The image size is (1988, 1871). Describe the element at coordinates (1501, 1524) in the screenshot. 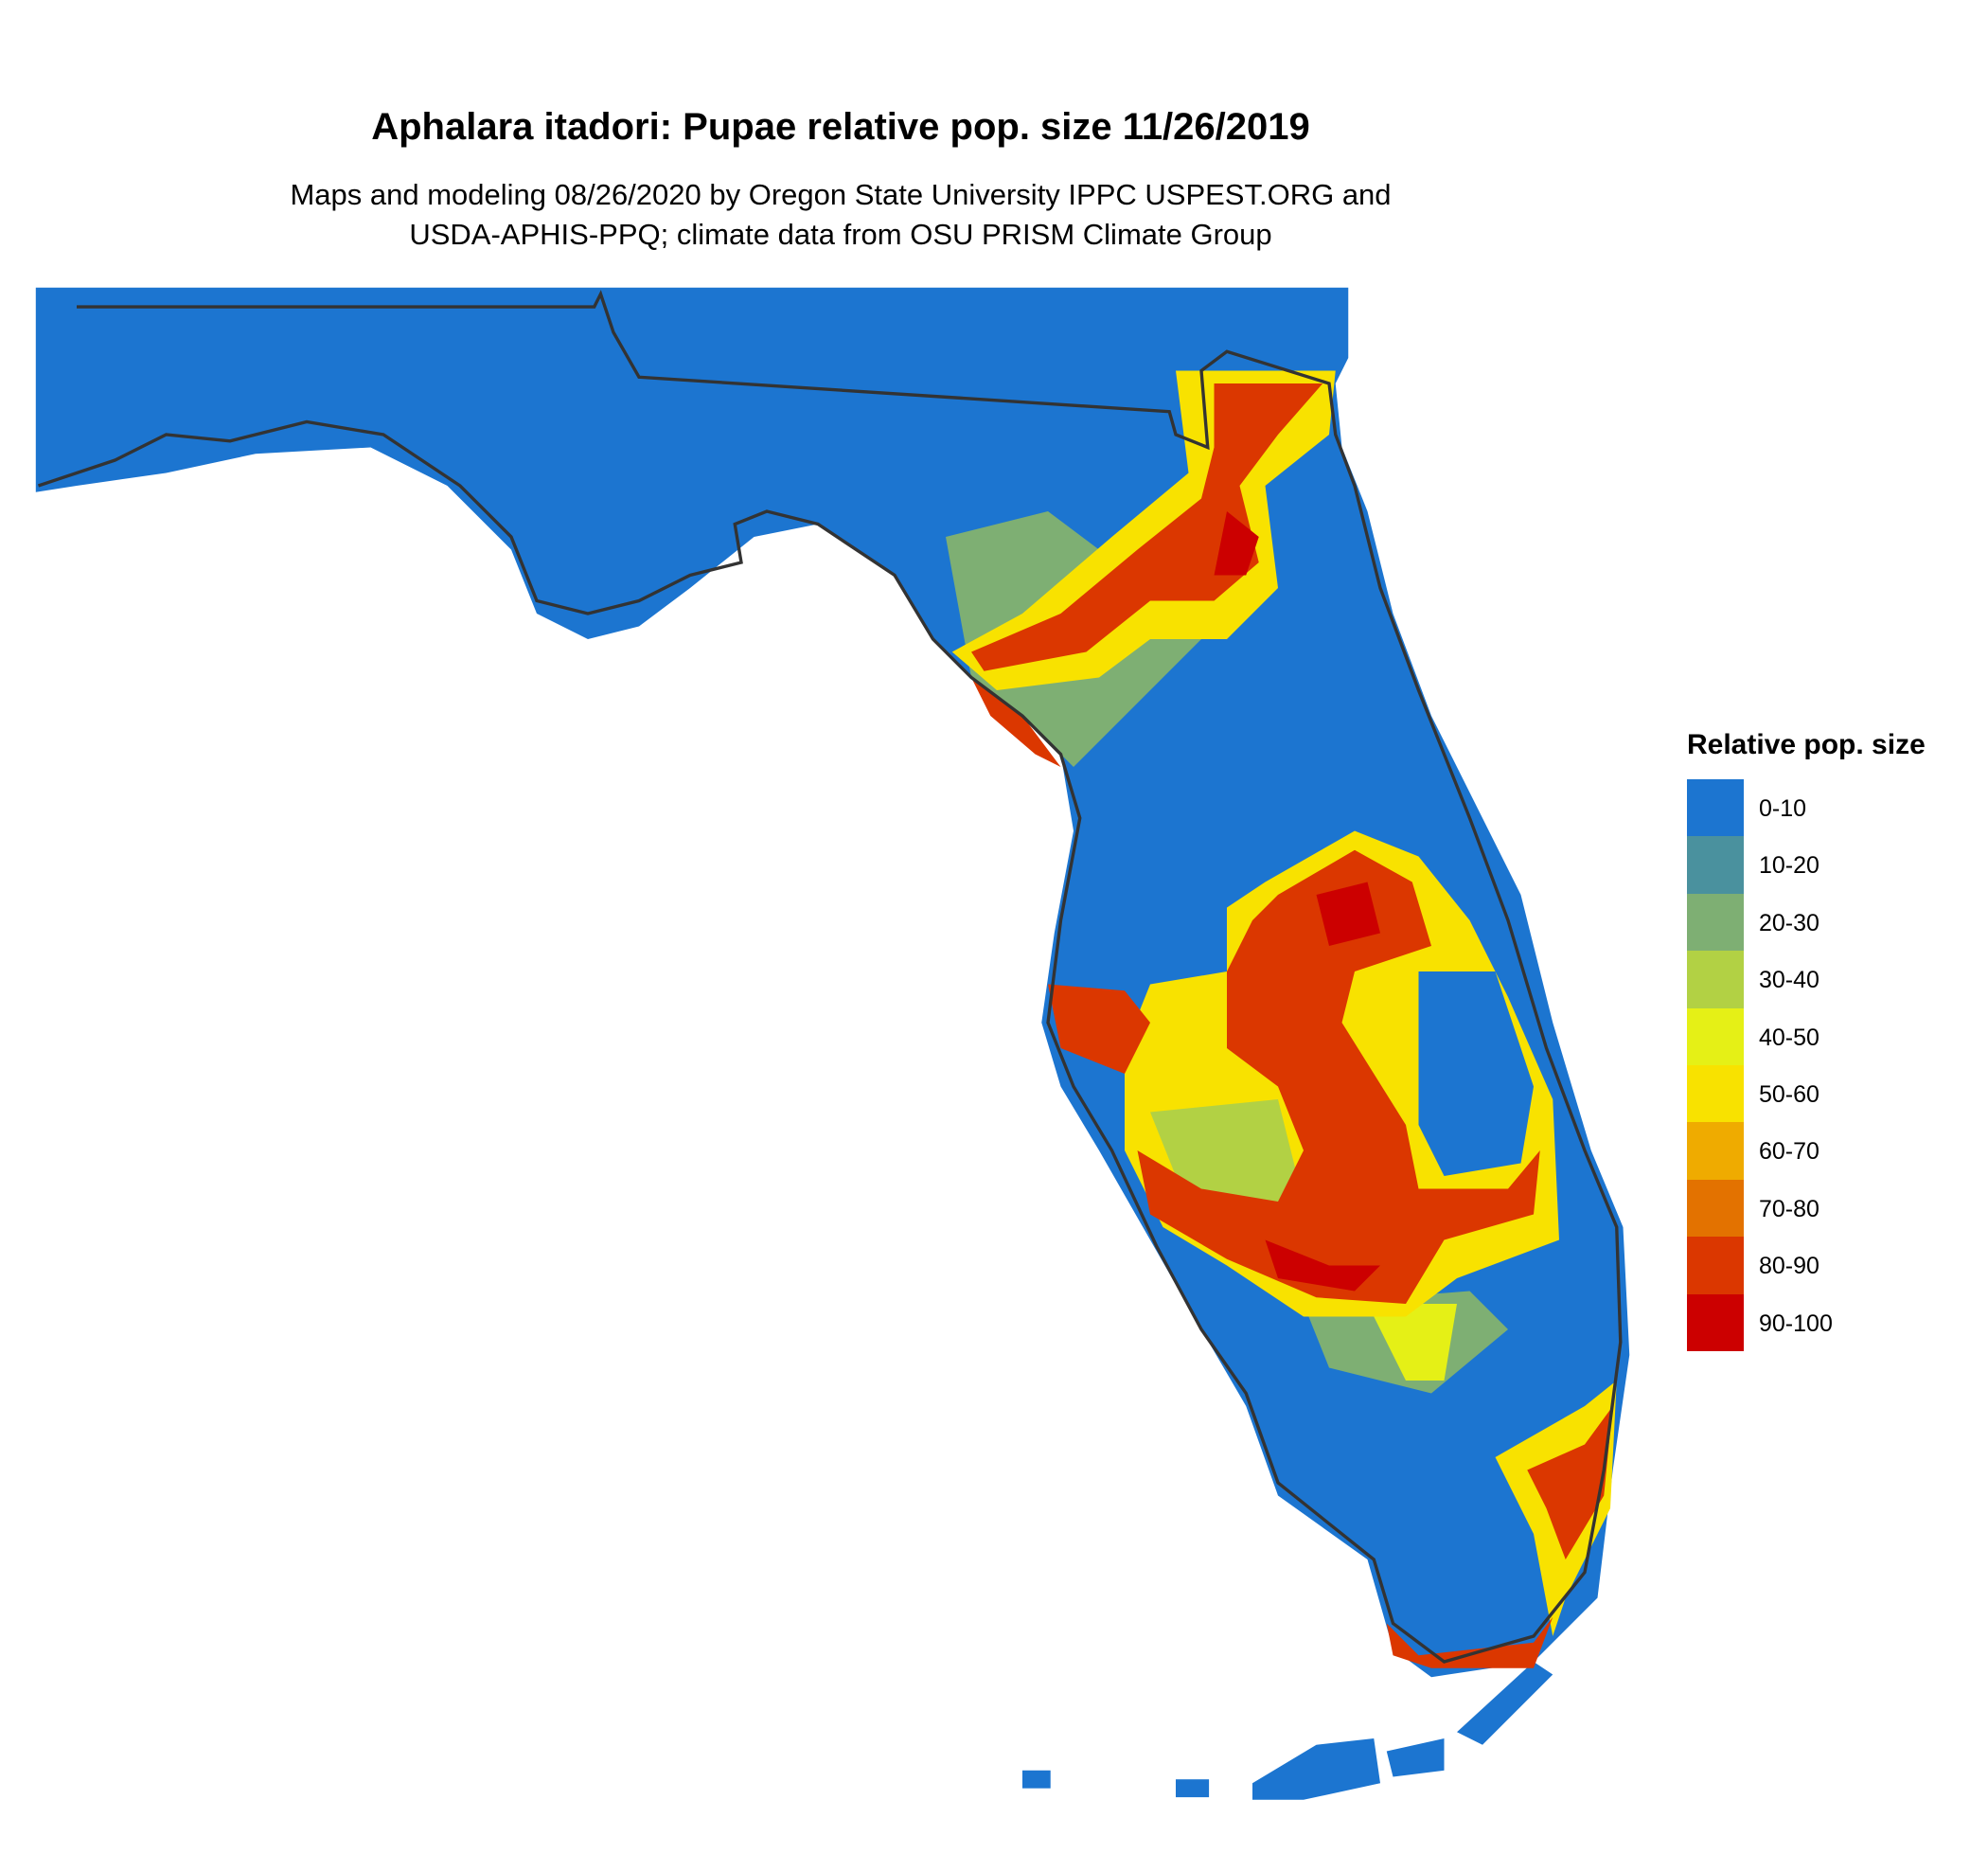

I see `southeast-hotspot` at that location.